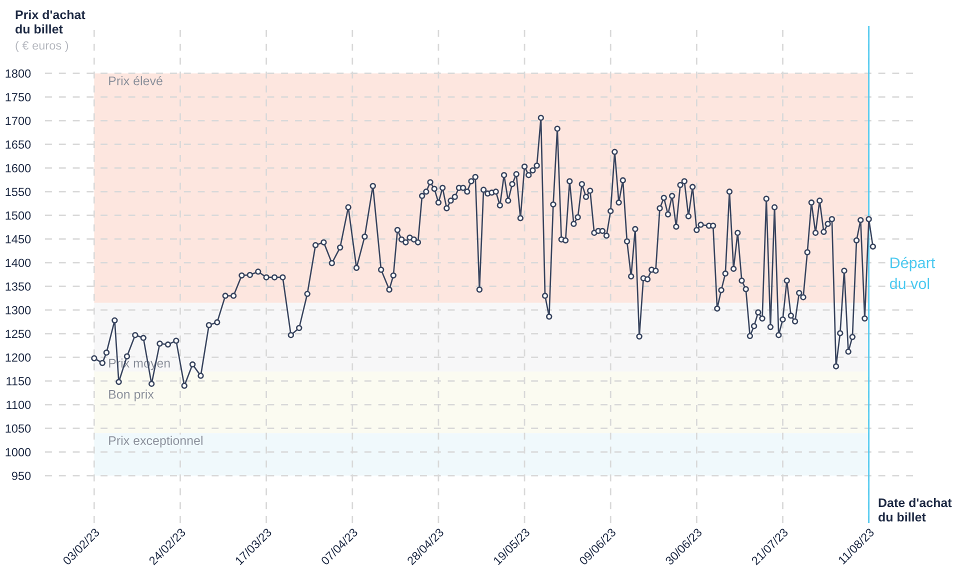  What do you see at coordinates (18, 121) in the screenshot?
I see `y-tick-label: 1700` at bounding box center [18, 121].